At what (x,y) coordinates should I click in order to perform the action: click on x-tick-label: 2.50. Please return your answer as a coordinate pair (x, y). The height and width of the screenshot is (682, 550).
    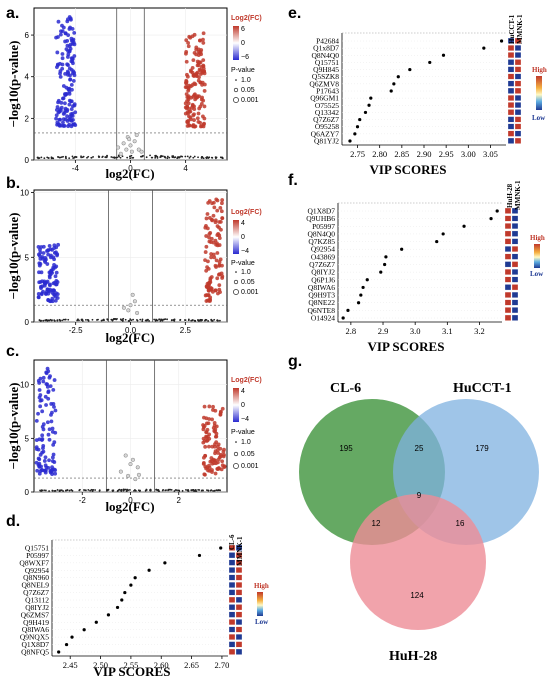
    Looking at the image, I should click on (100, 665).